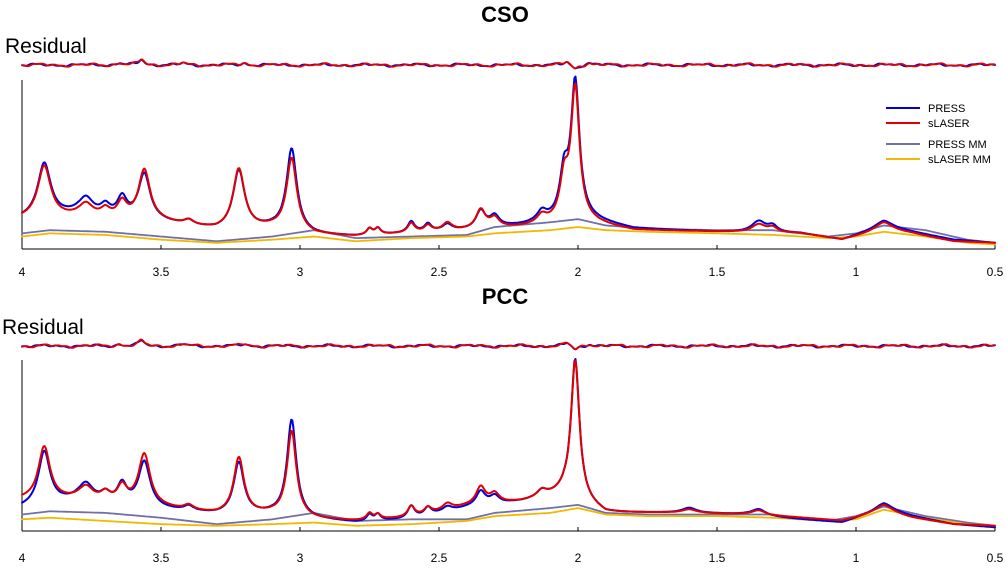  I want to click on legend: PRESS sLASER PRESS MM sLASER MM, so click(938, 134).